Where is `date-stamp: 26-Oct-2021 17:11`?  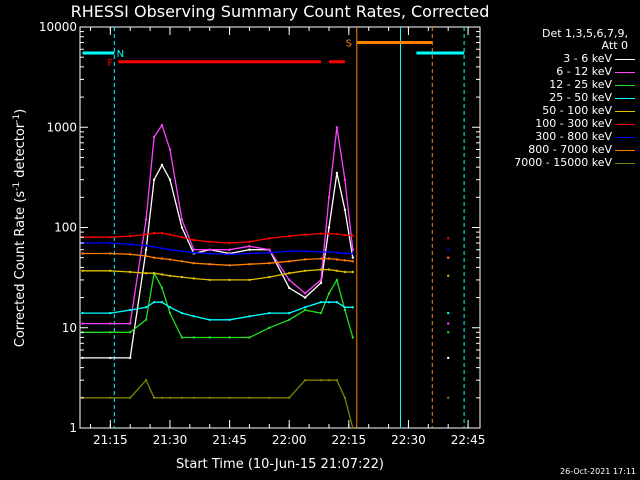 date-stamp: 26-Oct-2021 17:11 is located at coordinates (598, 471).